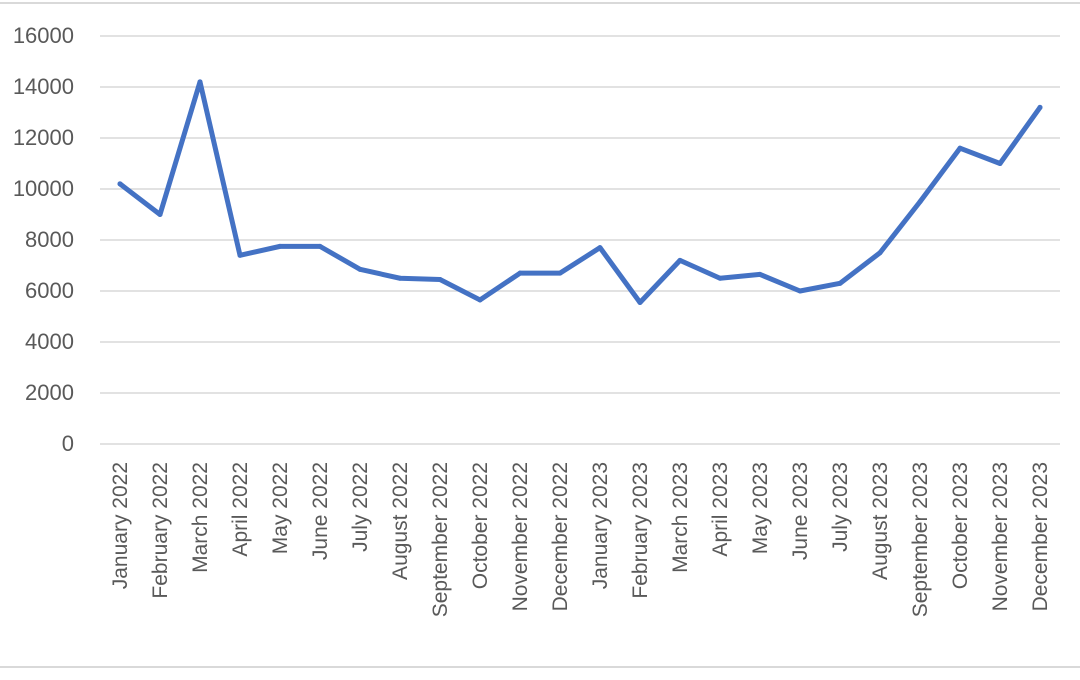  I want to click on x-tick-label: July 2023, so click(840, 507).